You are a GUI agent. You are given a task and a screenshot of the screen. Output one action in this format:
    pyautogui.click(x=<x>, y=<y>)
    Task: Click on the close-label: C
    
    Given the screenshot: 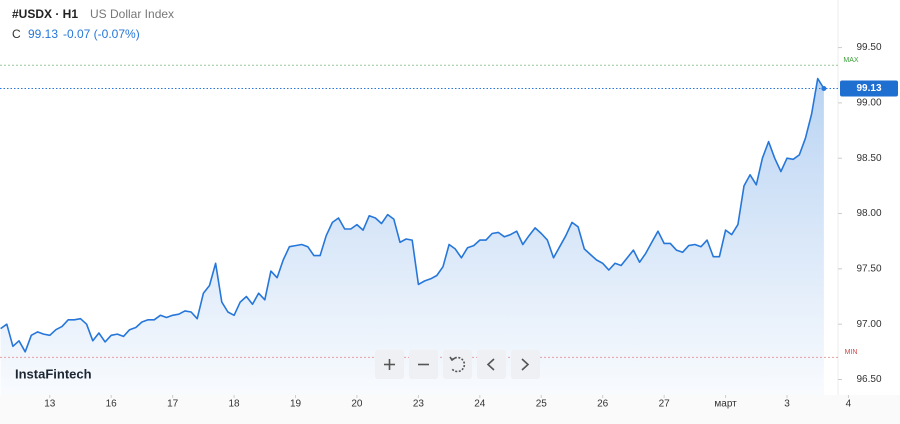 What is the action you would take?
    pyautogui.click(x=16, y=34)
    